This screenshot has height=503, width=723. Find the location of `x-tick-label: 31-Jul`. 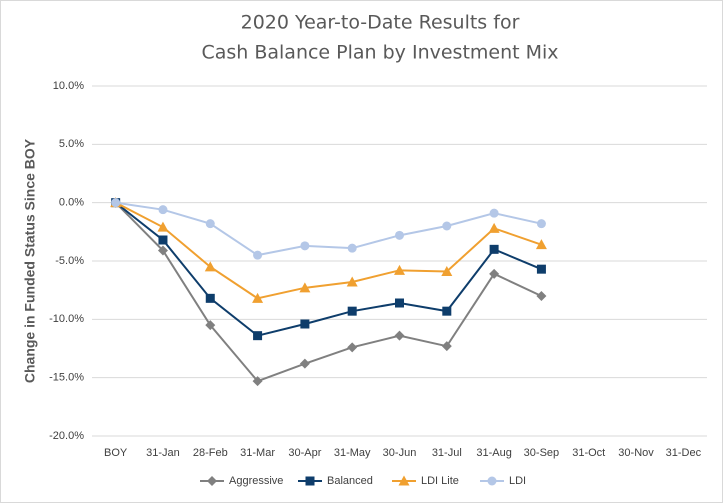

x-tick-label: 31-Jul is located at coordinates (447, 453).